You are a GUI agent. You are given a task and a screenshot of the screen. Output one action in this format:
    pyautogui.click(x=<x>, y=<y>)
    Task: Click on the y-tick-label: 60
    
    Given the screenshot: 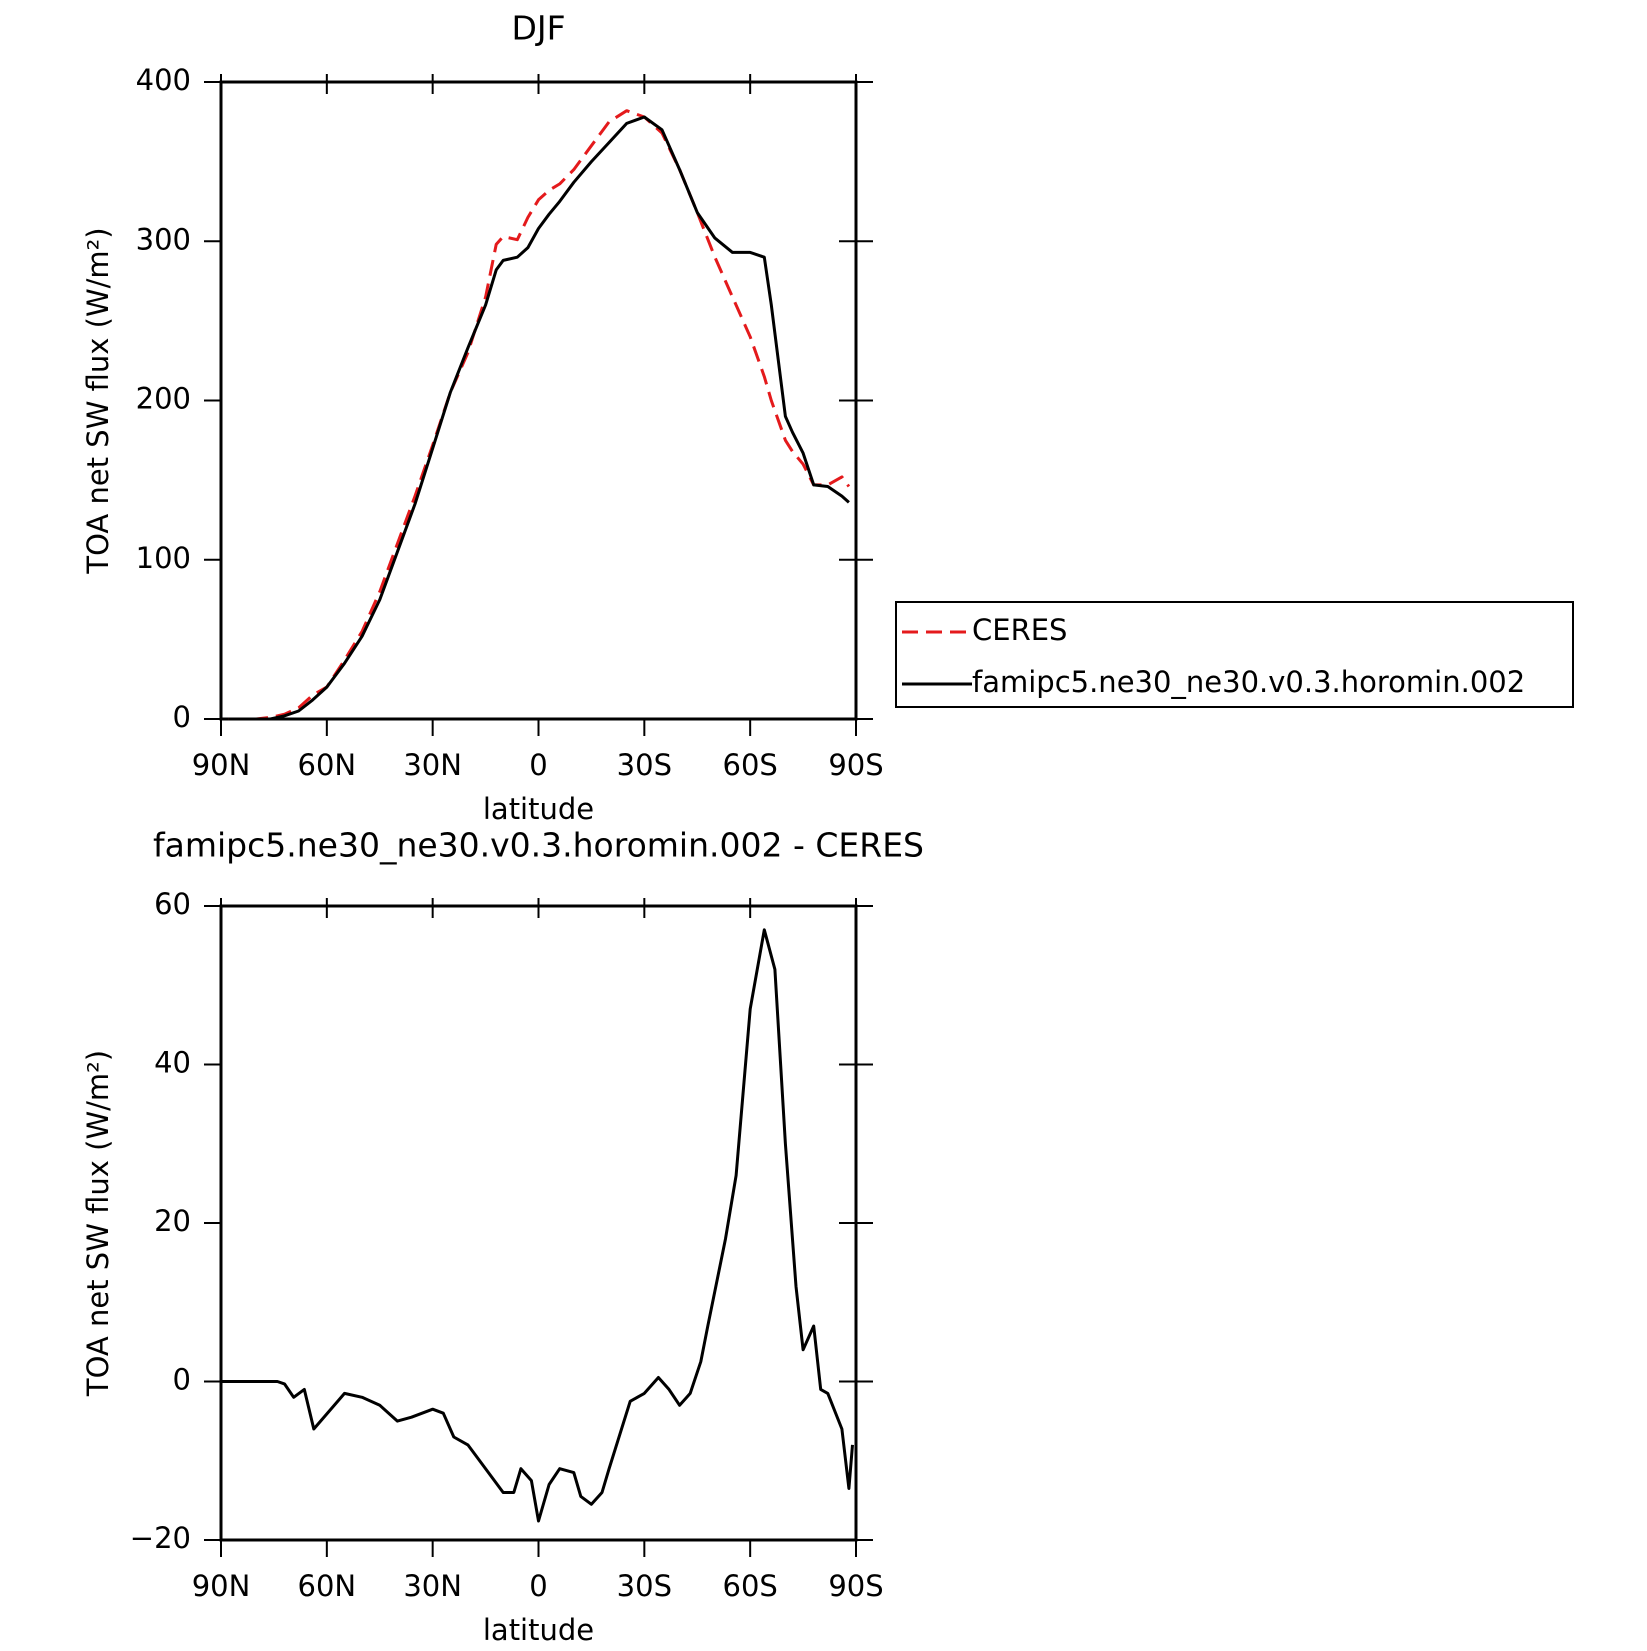 What is the action you would take?
    pyautogui.click(x=172, y=904)
    